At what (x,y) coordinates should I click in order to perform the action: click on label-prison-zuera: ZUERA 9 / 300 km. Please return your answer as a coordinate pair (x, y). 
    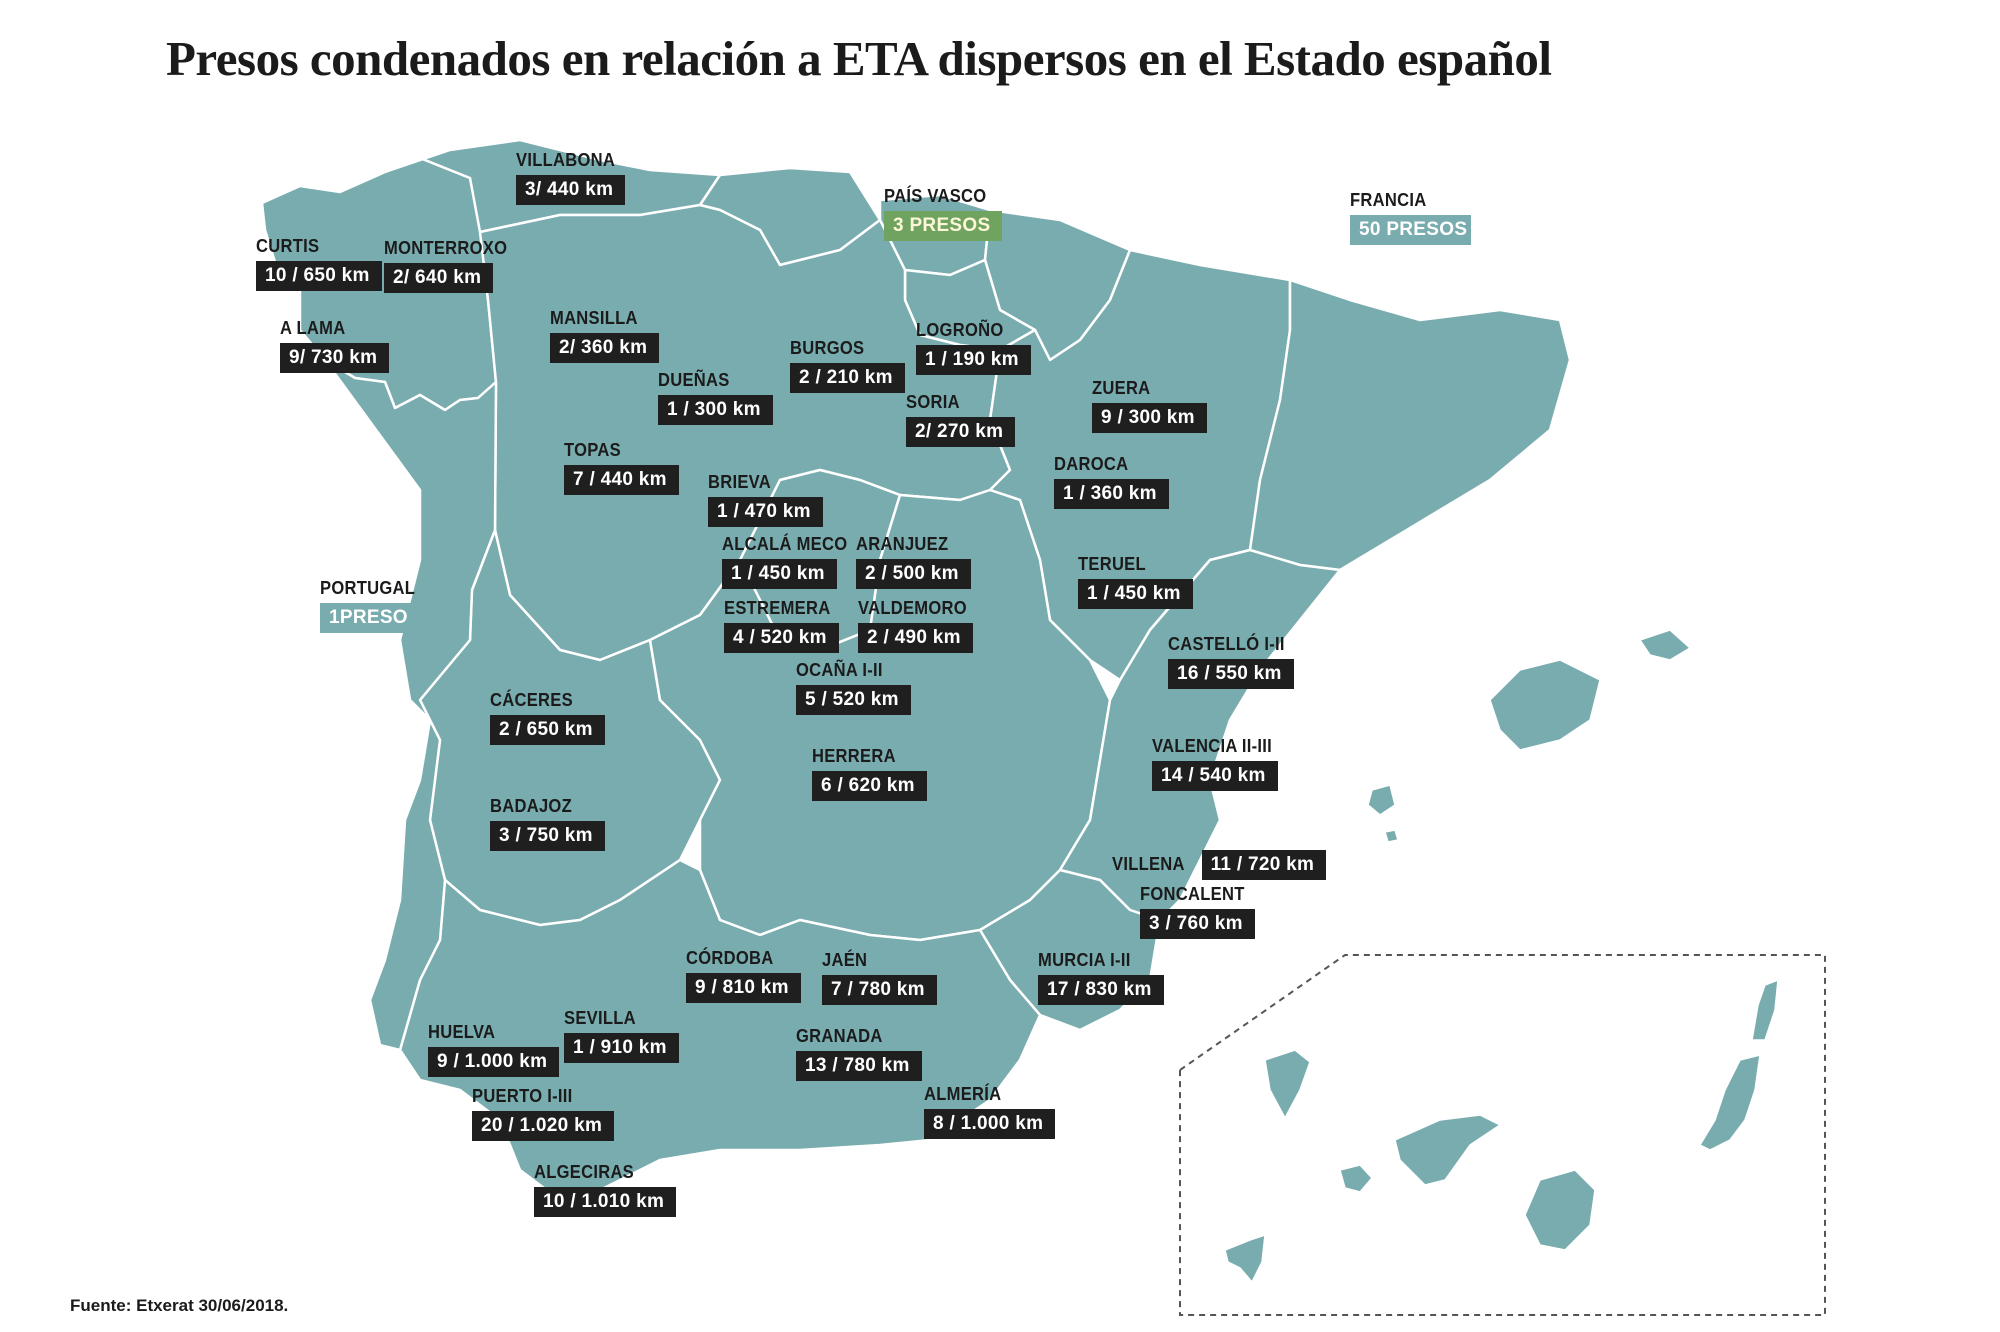
    Looking at the image, I should click on (1149, 405).